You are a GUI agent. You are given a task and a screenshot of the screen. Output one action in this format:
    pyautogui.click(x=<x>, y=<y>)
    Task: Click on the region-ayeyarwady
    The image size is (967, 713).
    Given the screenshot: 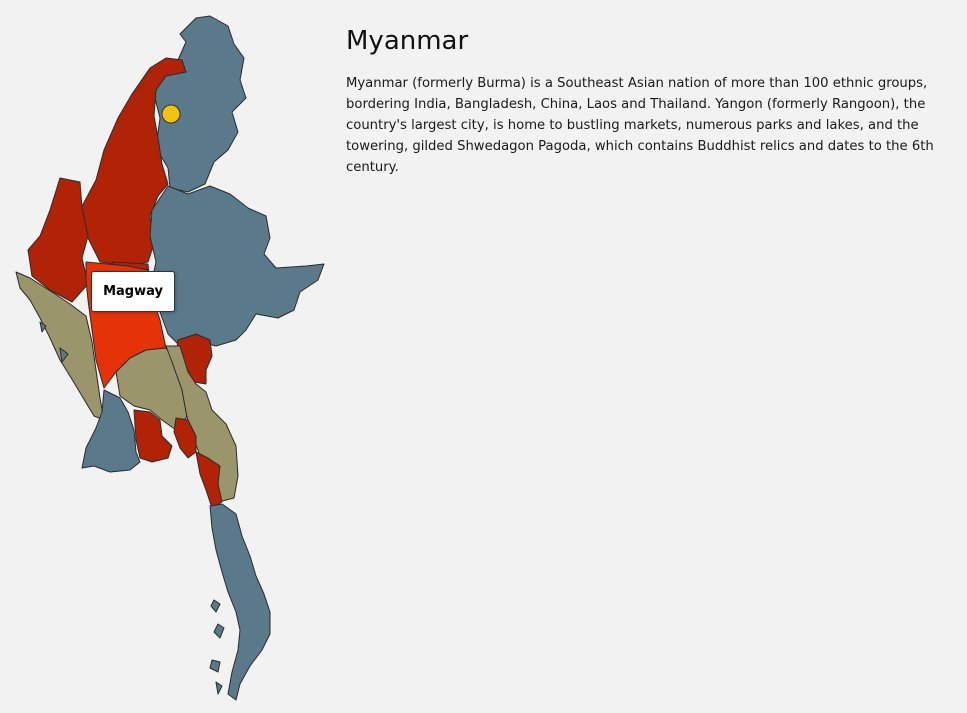 What is the action you would take?
    pyautogui.click(x=111, y=431)
    